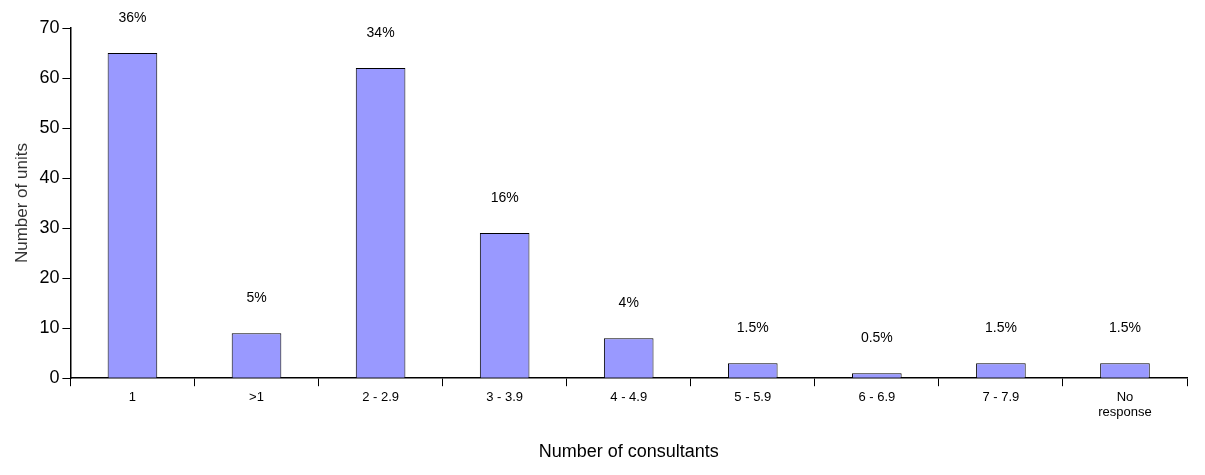  What do you see at coordinates (49, 227) in the screenshot?
I see `y-tick-label: 30` at bounding box center [49, 227].